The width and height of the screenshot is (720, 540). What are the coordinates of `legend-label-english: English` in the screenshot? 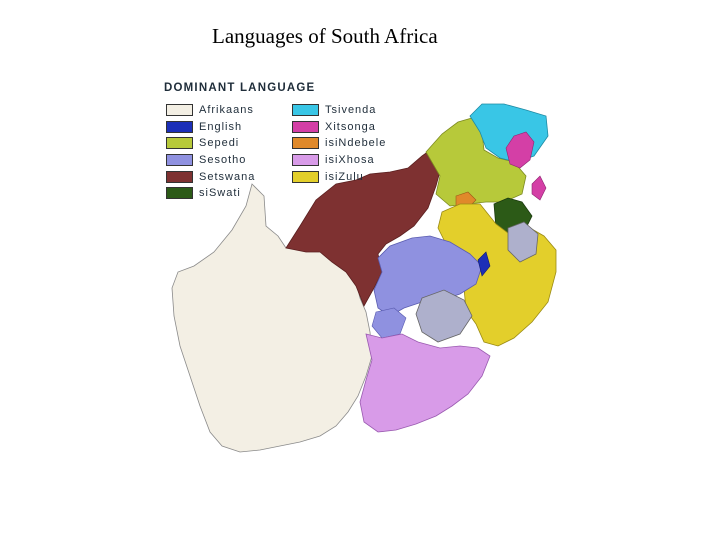 It's located at (221, 126).